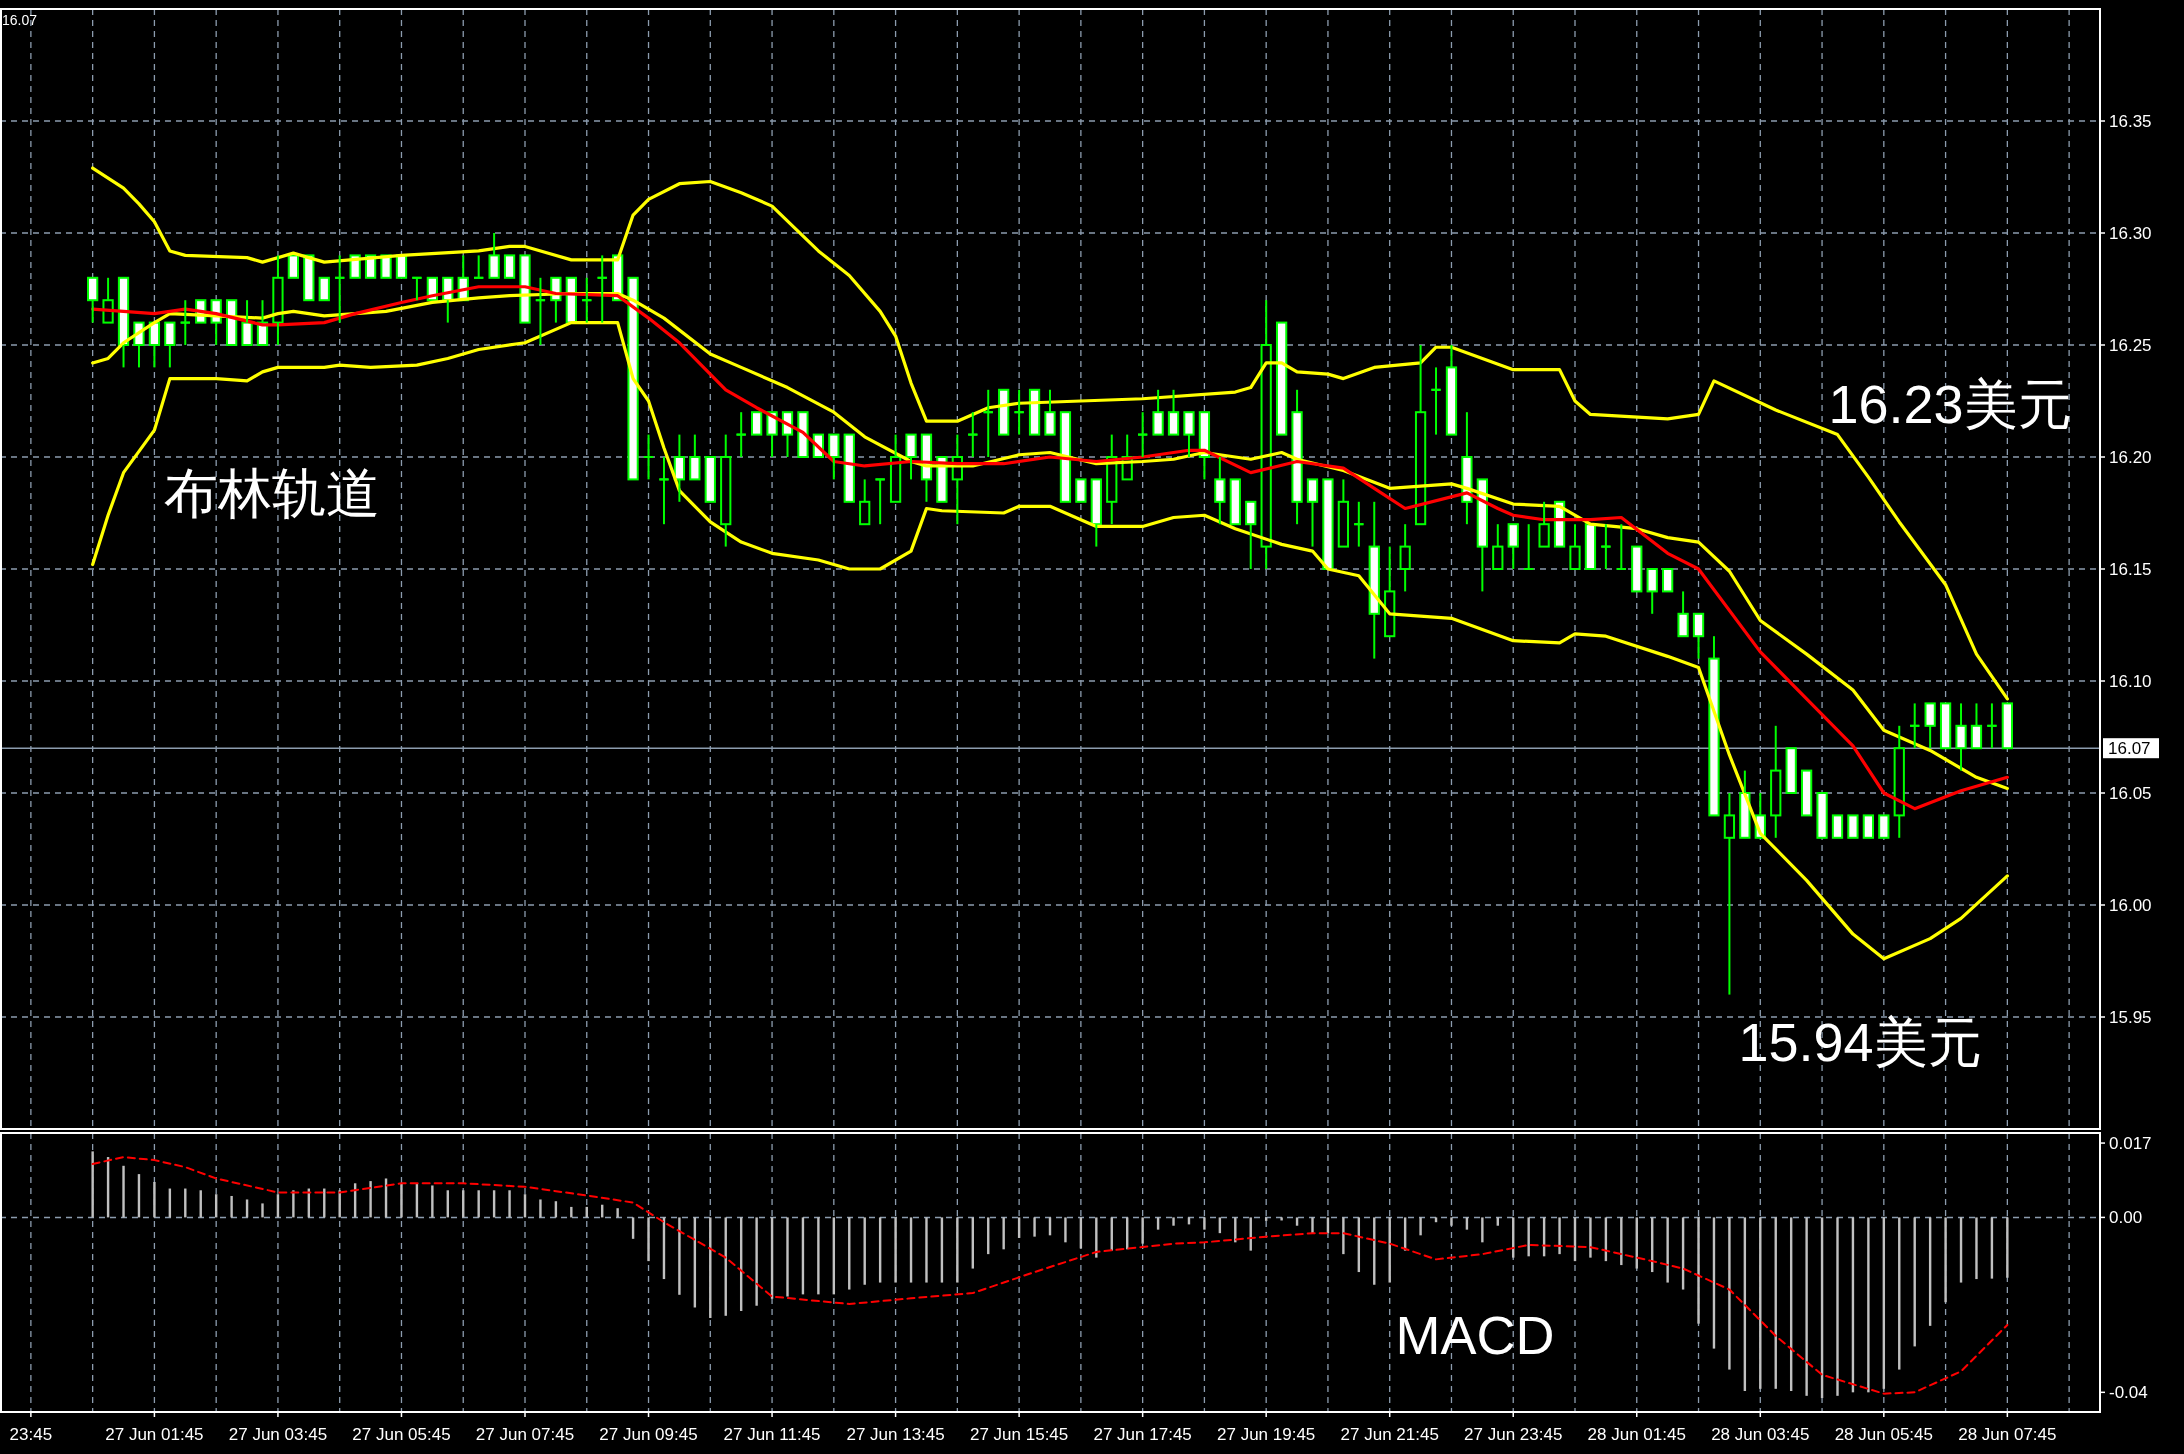 Image resolution: width=2184 pixels, height=1454 pixels. Describe the element at coordinates (2130, 233) in the screenshot. I see `y-tick-label: 16.30` at that location.